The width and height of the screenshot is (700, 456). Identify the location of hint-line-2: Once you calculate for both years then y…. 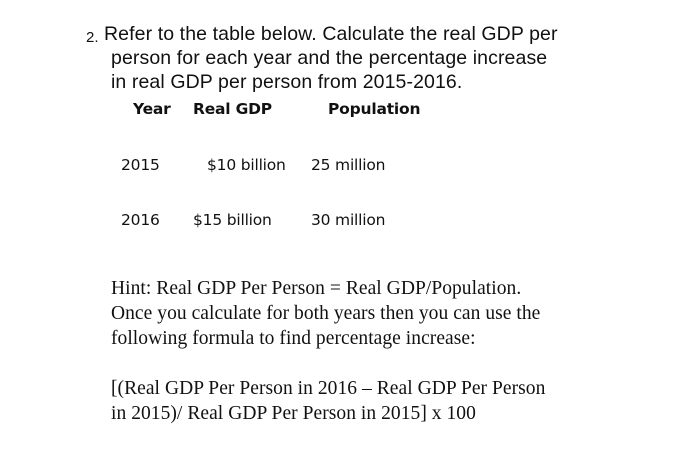
(326, 313).